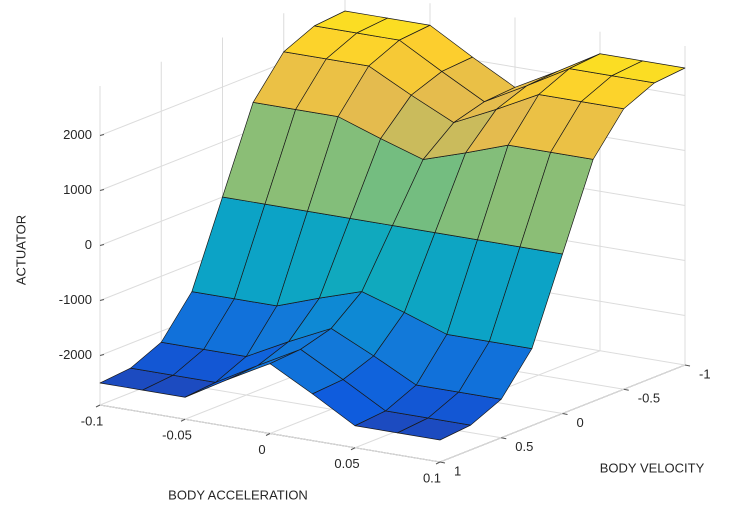  I want to click on x-tick-label: -0.05, so click(177, 435).